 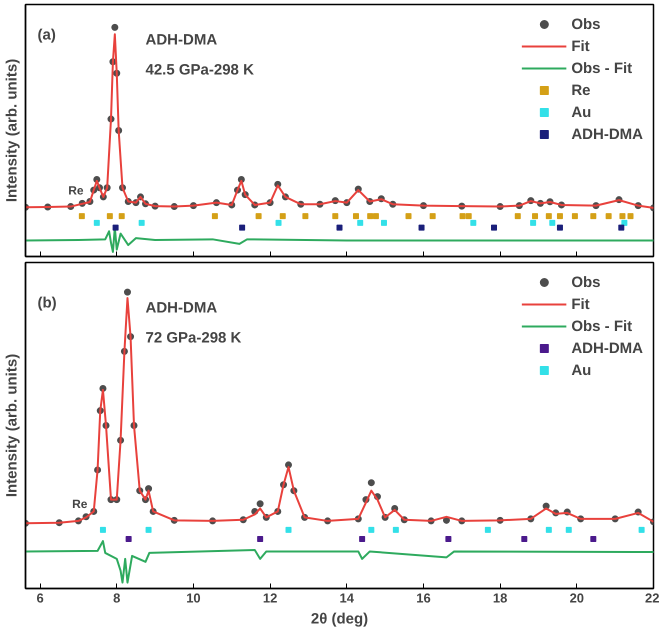 What do you see at coordinates (194, 338) in the screenshot?
I see `annotation: 72 GPa-298 K` at bounding box center [194, 338].